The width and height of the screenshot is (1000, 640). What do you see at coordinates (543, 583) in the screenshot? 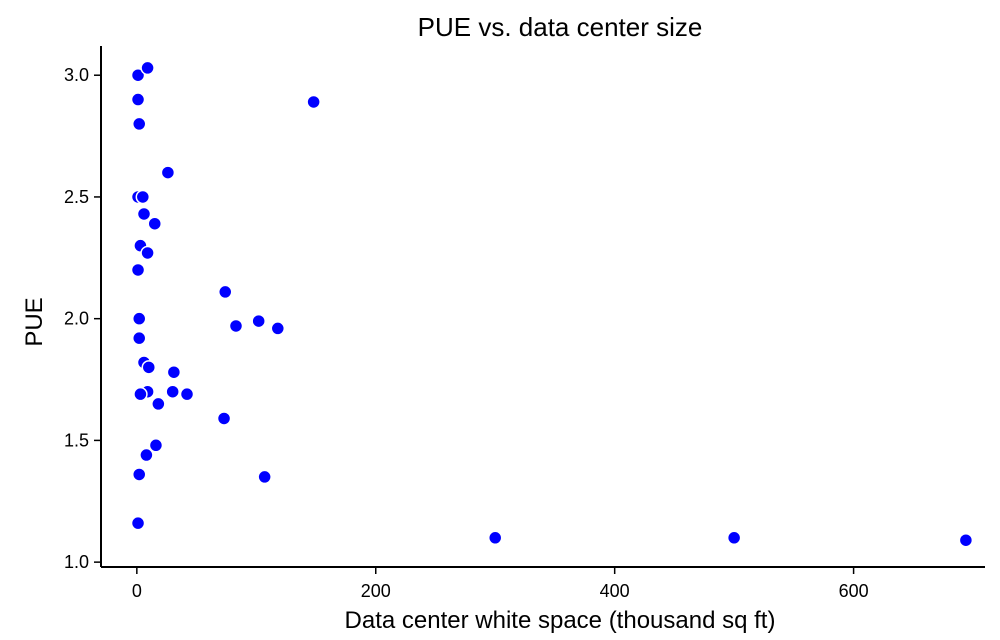
I see `x-axis: 0 200 400 600` at bounding box center [543, 583].